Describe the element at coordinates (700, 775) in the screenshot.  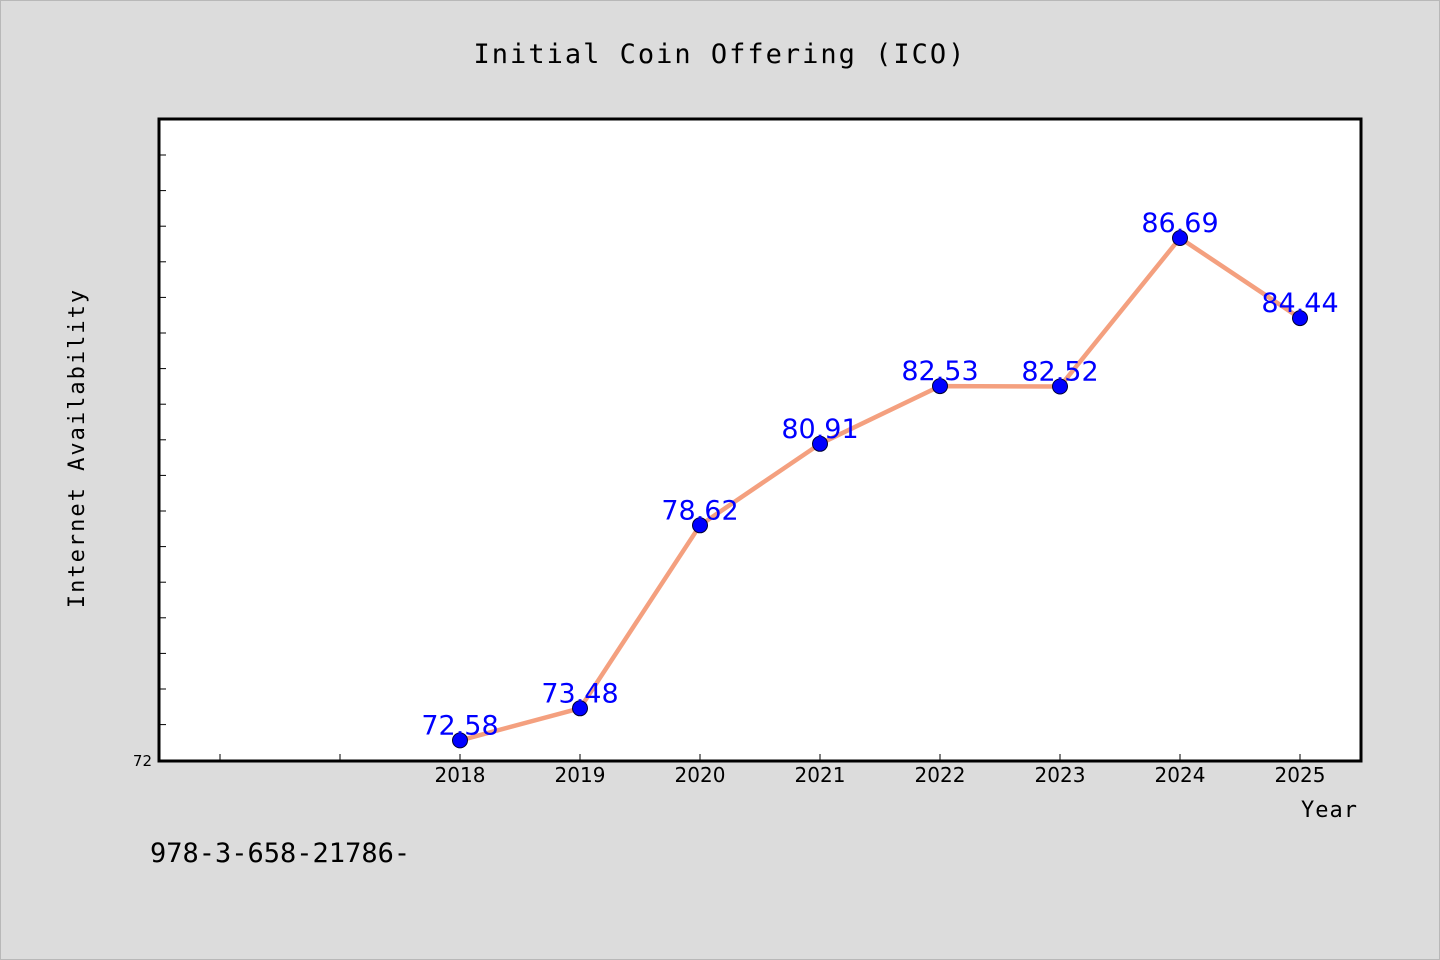
I see `x-tick-label: 2020` at that location.